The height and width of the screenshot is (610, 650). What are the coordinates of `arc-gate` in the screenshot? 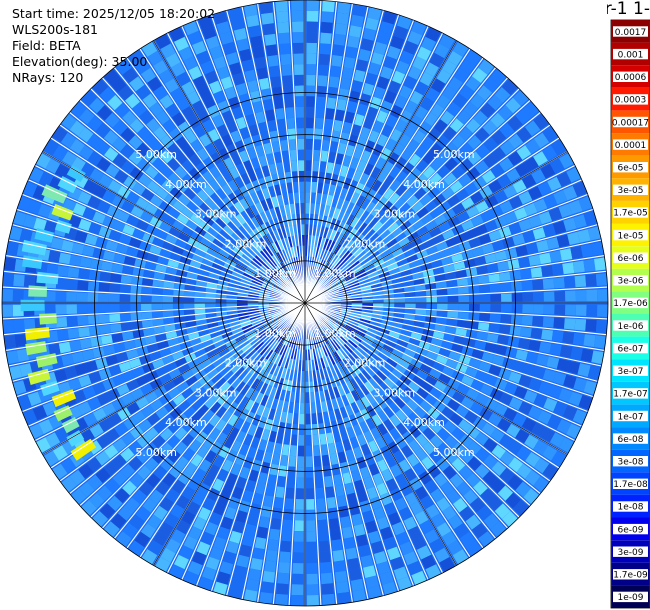 It's located at (63, 413).